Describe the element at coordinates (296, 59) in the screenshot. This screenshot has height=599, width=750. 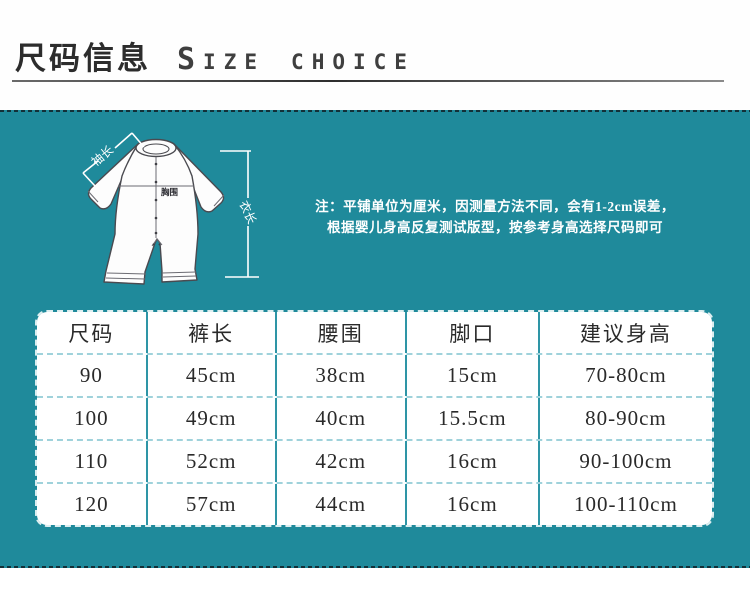
I see `title-english: Size choice` at that location.